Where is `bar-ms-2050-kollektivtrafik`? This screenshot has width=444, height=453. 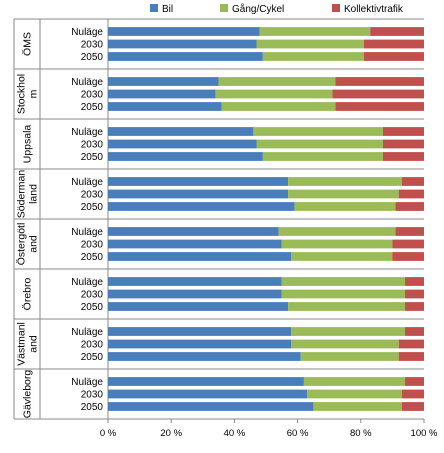 bar-ms-2050-kollektivtrafik is located at coordinates (393, 56).